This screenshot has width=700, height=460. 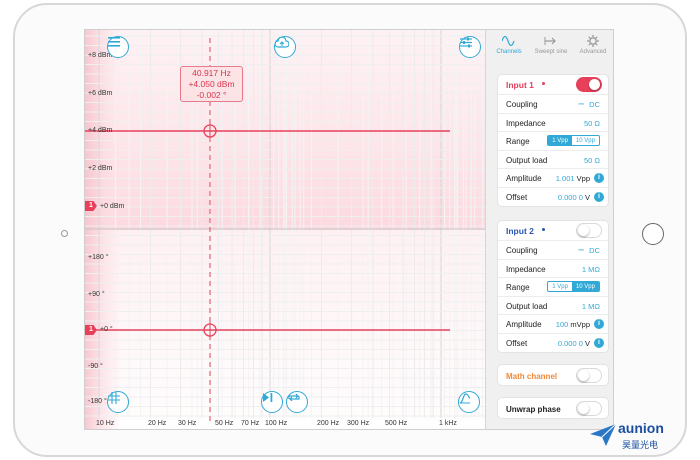 What do you see at coordinates (224, 423) in the screenshot?
I see `x-label: 50 Hz` at bounding box center [224, 423].